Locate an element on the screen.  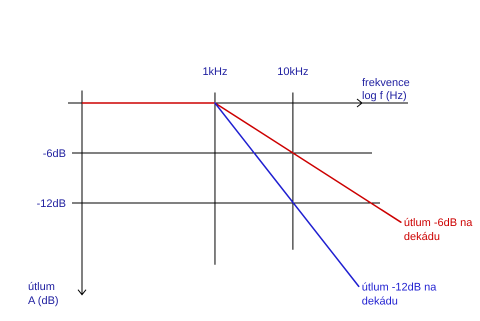
y-tick-label: -6dB is located at coordinates (54, 154).